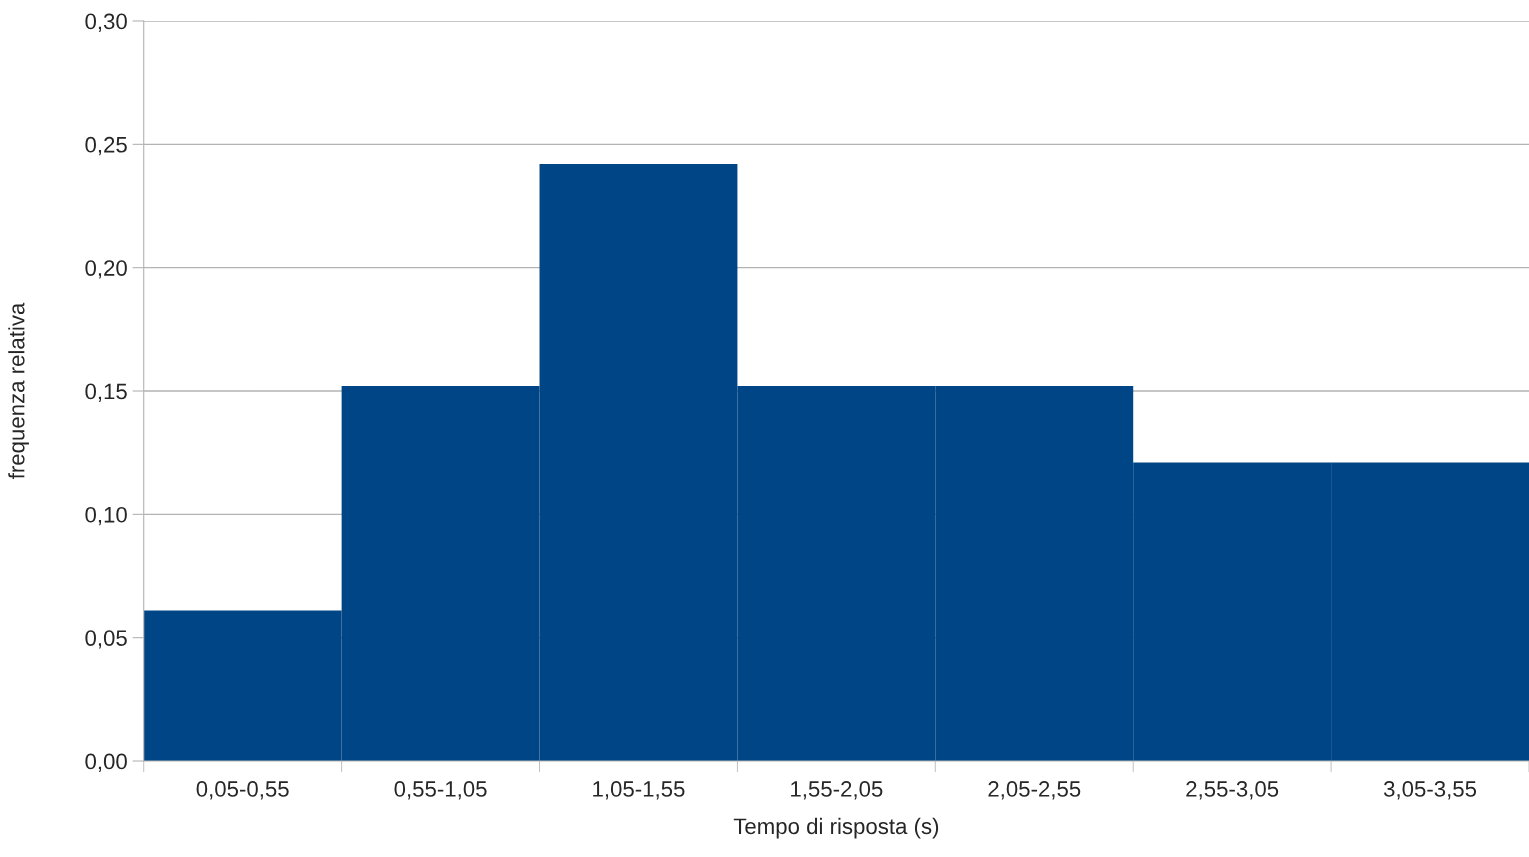 This screenshot has width=1529, height=857. Describe the element at coordinates (1430, 790) in the screenshot. I see `x-tick-label: 3,05-3,55` at that location.